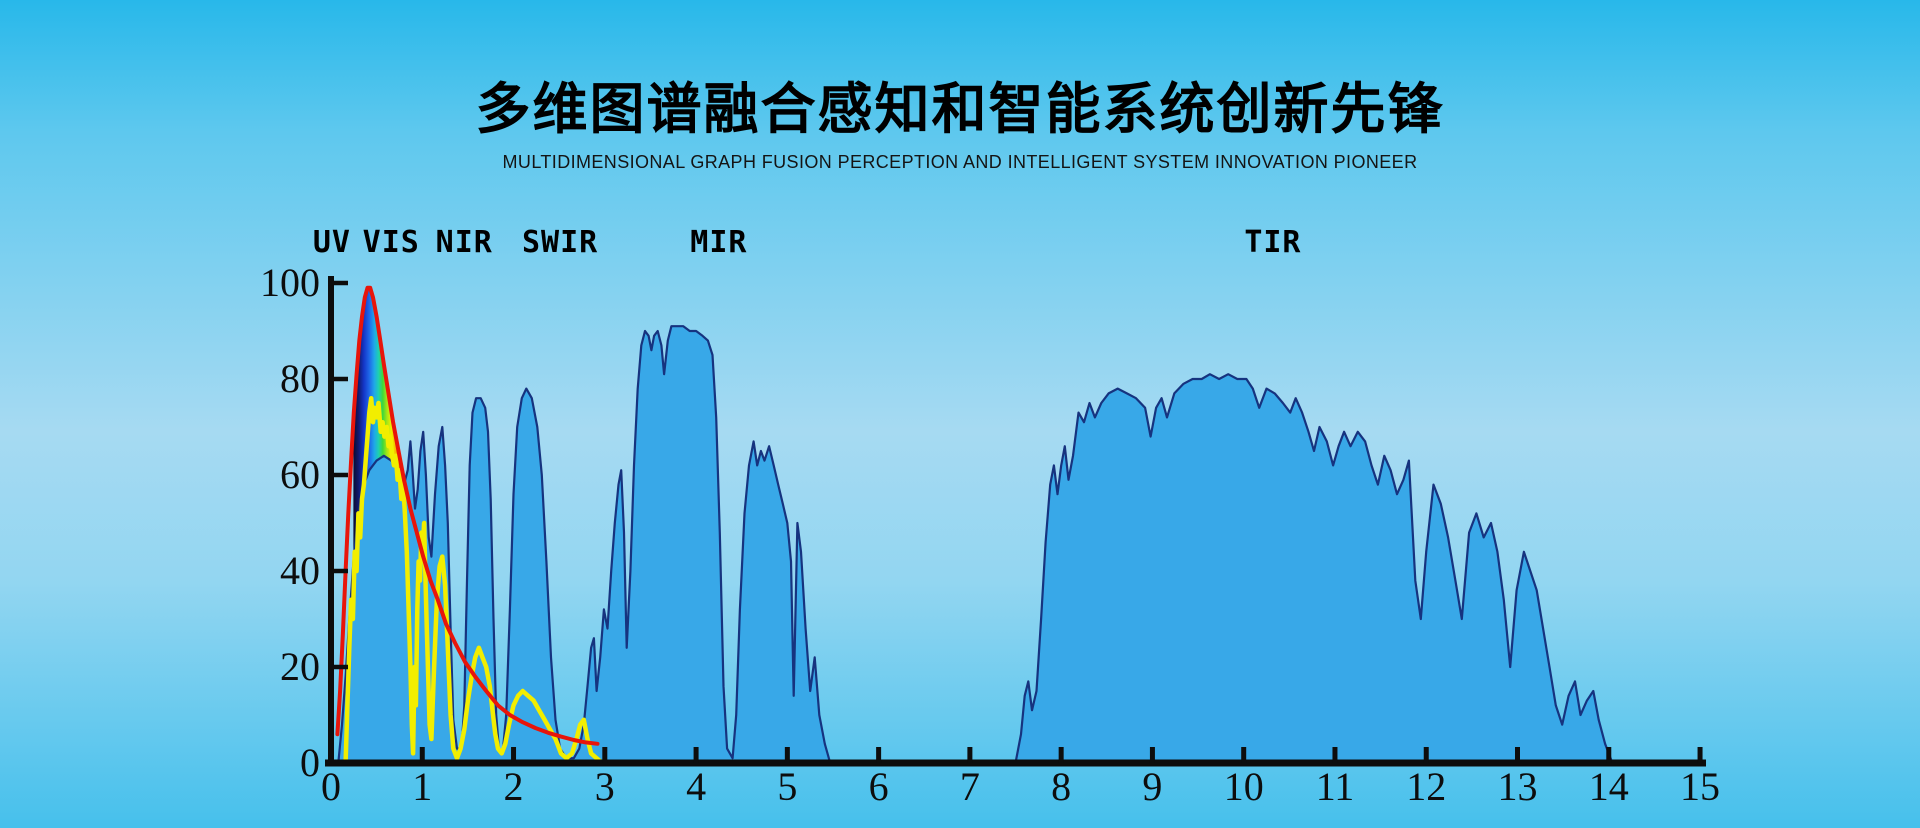 The height and width of the screenshot is (828, 1920). What do you see at coordinates (290, 282) in the screenshot?
I see `y-axis-tick-label: 100` at bounding box center [290, 282].